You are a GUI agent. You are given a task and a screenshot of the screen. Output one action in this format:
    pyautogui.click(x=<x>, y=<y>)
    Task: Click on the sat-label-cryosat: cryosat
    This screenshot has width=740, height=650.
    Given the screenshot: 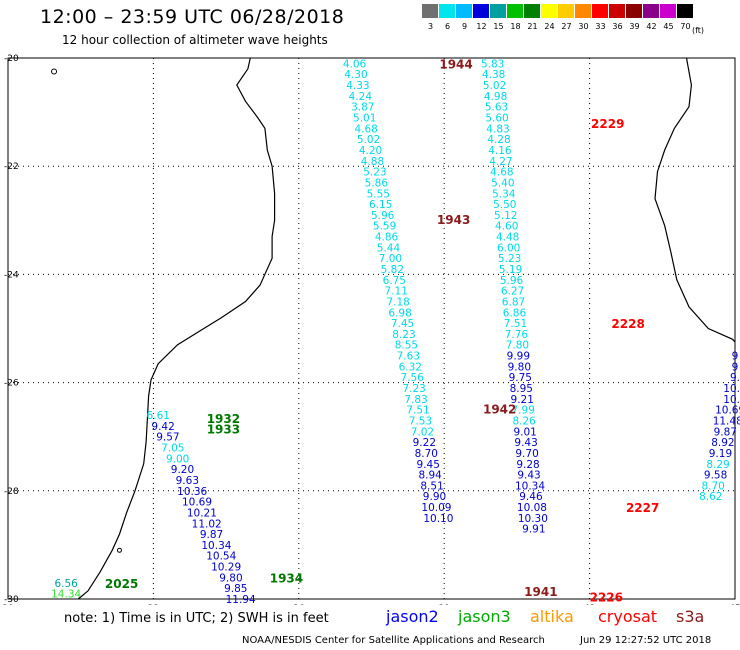 What is the action you would take?
    pyautogui.click(x=628, y=616)
    